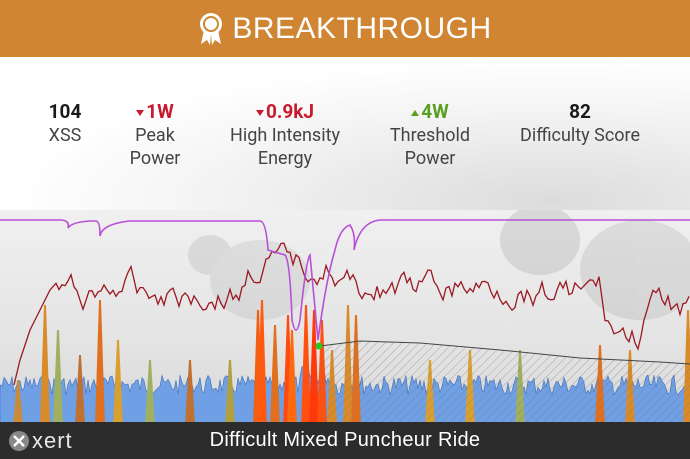 This screenshot has width=690, height=459. What do you see at coordinates (580, 123) in the screenshot?
I see `stat-difficulty-score: 82 Difficulty Score` at bounding box center [580, 123].